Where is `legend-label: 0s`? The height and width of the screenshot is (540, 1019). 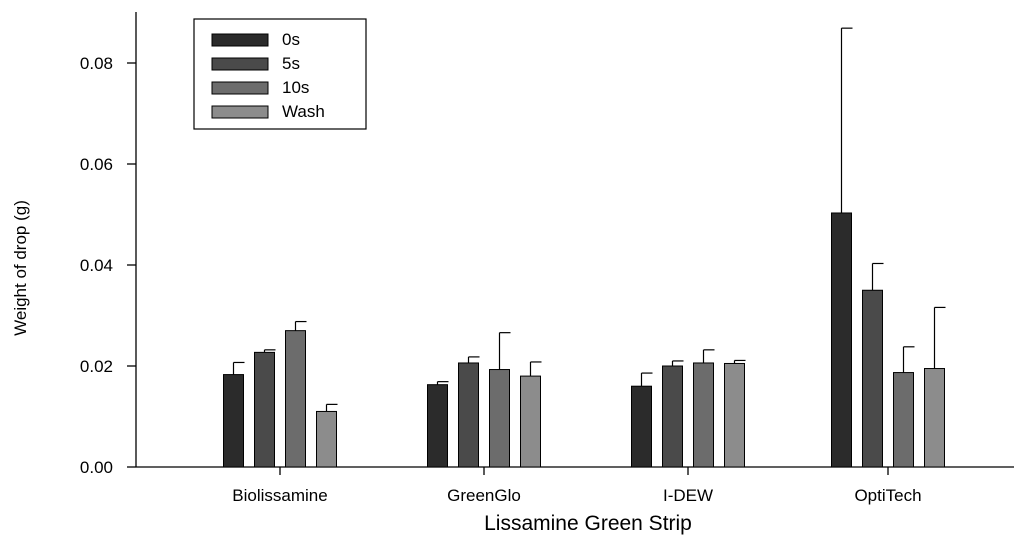 legend-label: 0s is located at coordinates (291, 39).